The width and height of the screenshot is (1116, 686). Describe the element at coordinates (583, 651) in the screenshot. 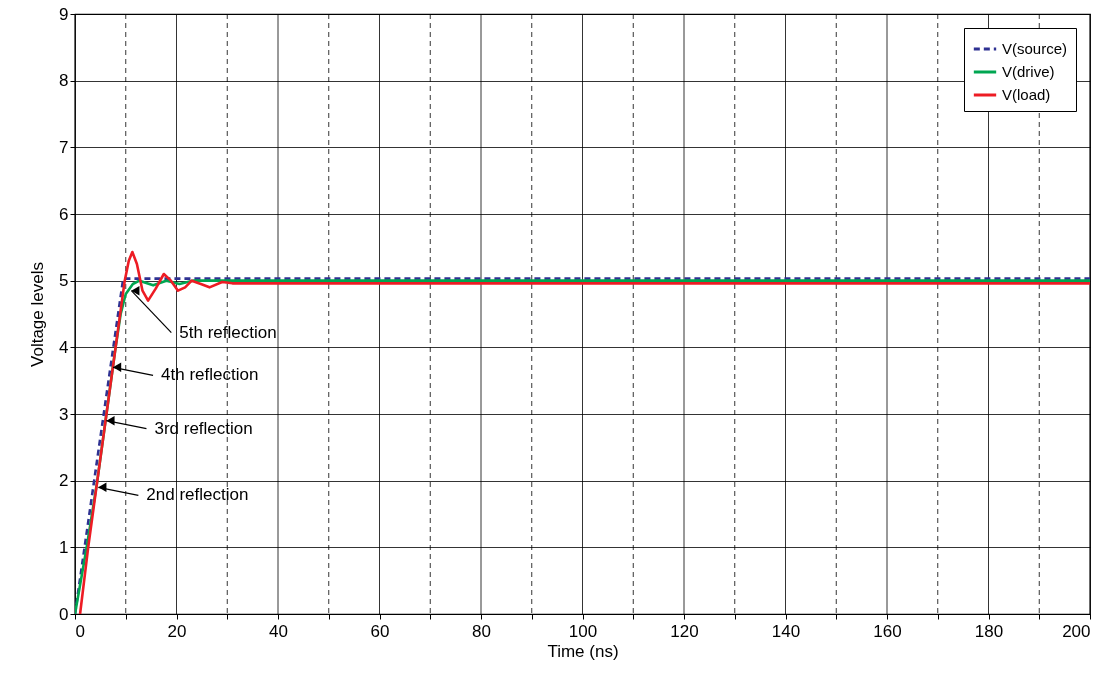

I see `x-axis-title: Time (ns)` at that location.